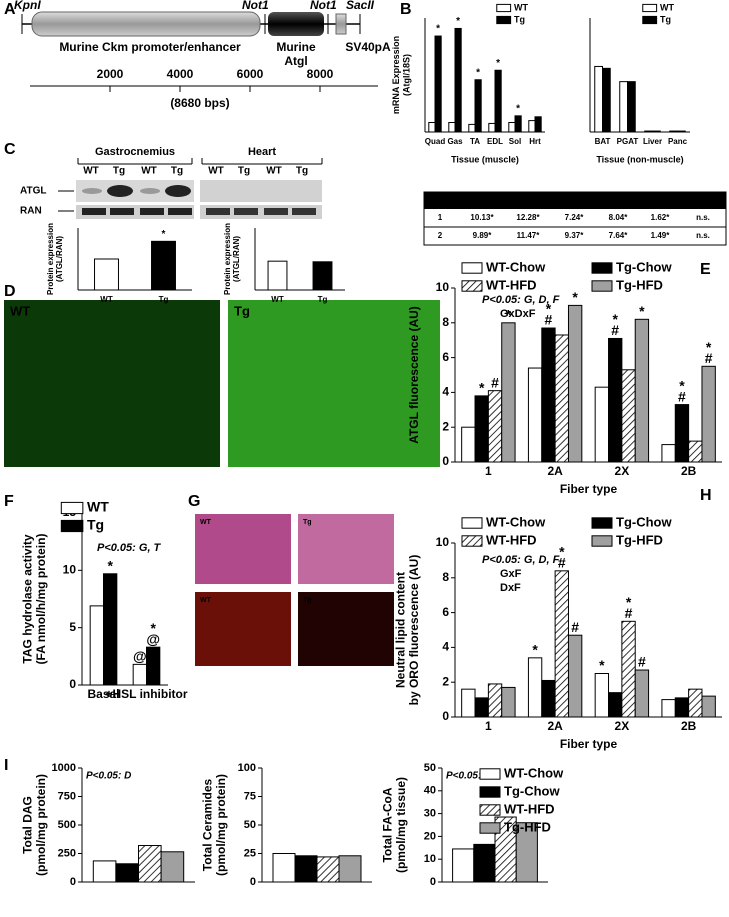  I want to click on table-cell: n.s., so click(703, 217).